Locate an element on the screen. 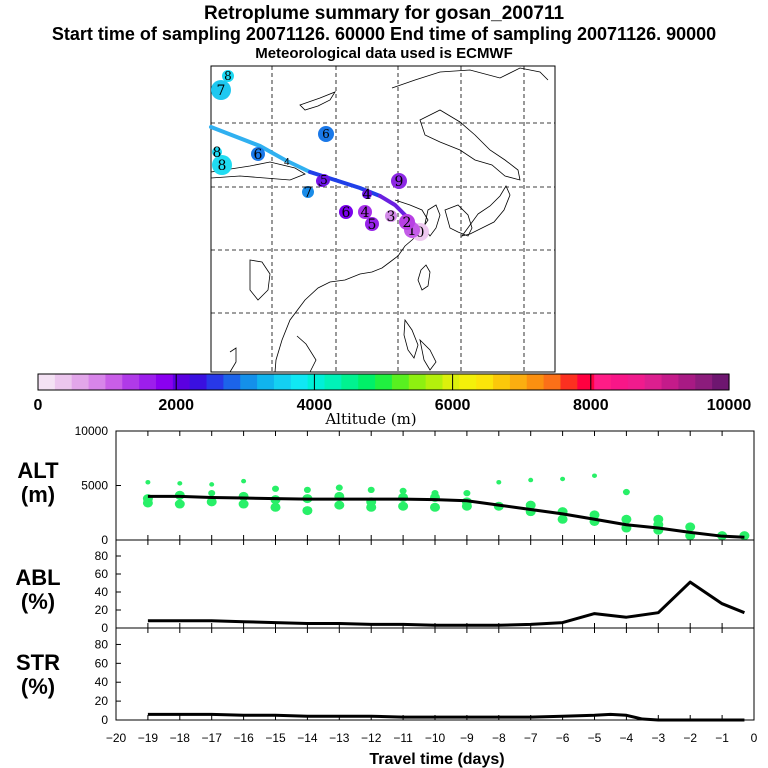  abl-panel-unit: (%) is located at coordinates (38, 601).